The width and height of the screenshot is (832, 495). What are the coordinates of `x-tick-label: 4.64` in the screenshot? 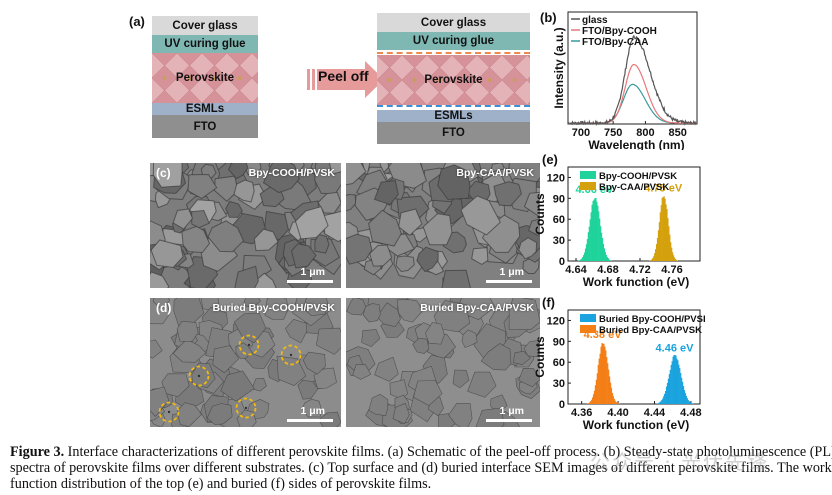 It's located at (576, 270).